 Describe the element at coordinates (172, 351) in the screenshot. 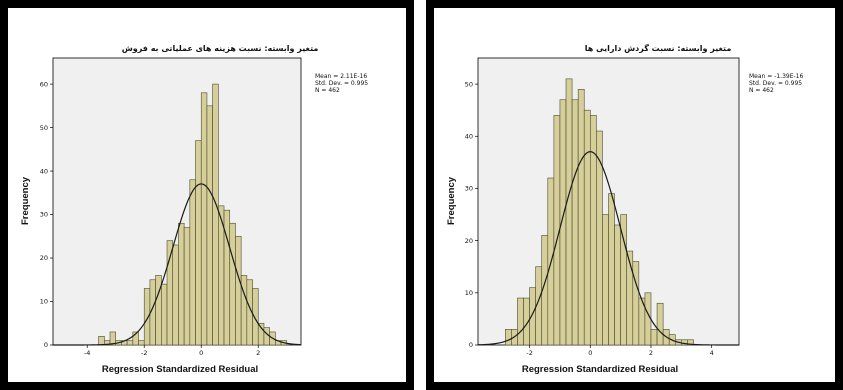

I see `x-axis: -4 -2 0 2` at that location.